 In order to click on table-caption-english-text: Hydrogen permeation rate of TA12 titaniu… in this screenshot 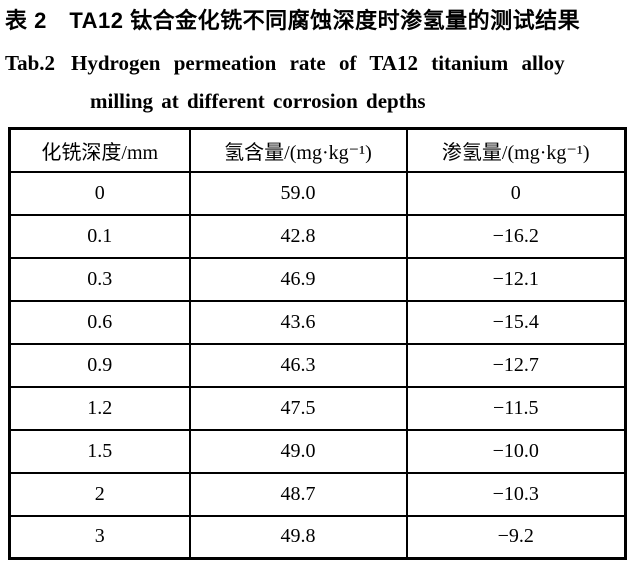, I will do `click(318, 63)`.